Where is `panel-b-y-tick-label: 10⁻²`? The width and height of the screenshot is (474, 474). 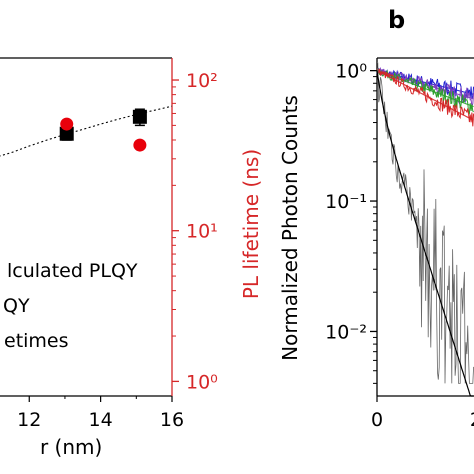 panel-b-y-tick-label: 10⁻² is located at coordinates (346, 332).